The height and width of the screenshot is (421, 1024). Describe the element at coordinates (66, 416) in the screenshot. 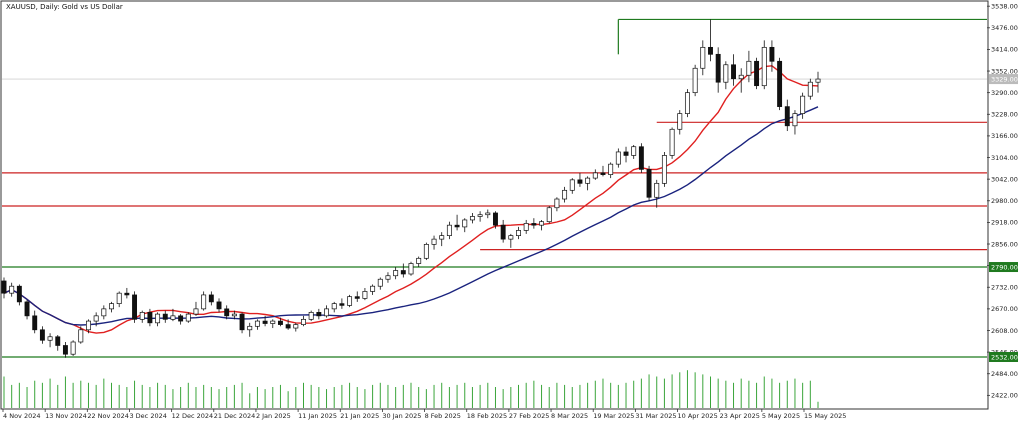

I see `x-tick-label-1: 13 Nov 2024` at that location.